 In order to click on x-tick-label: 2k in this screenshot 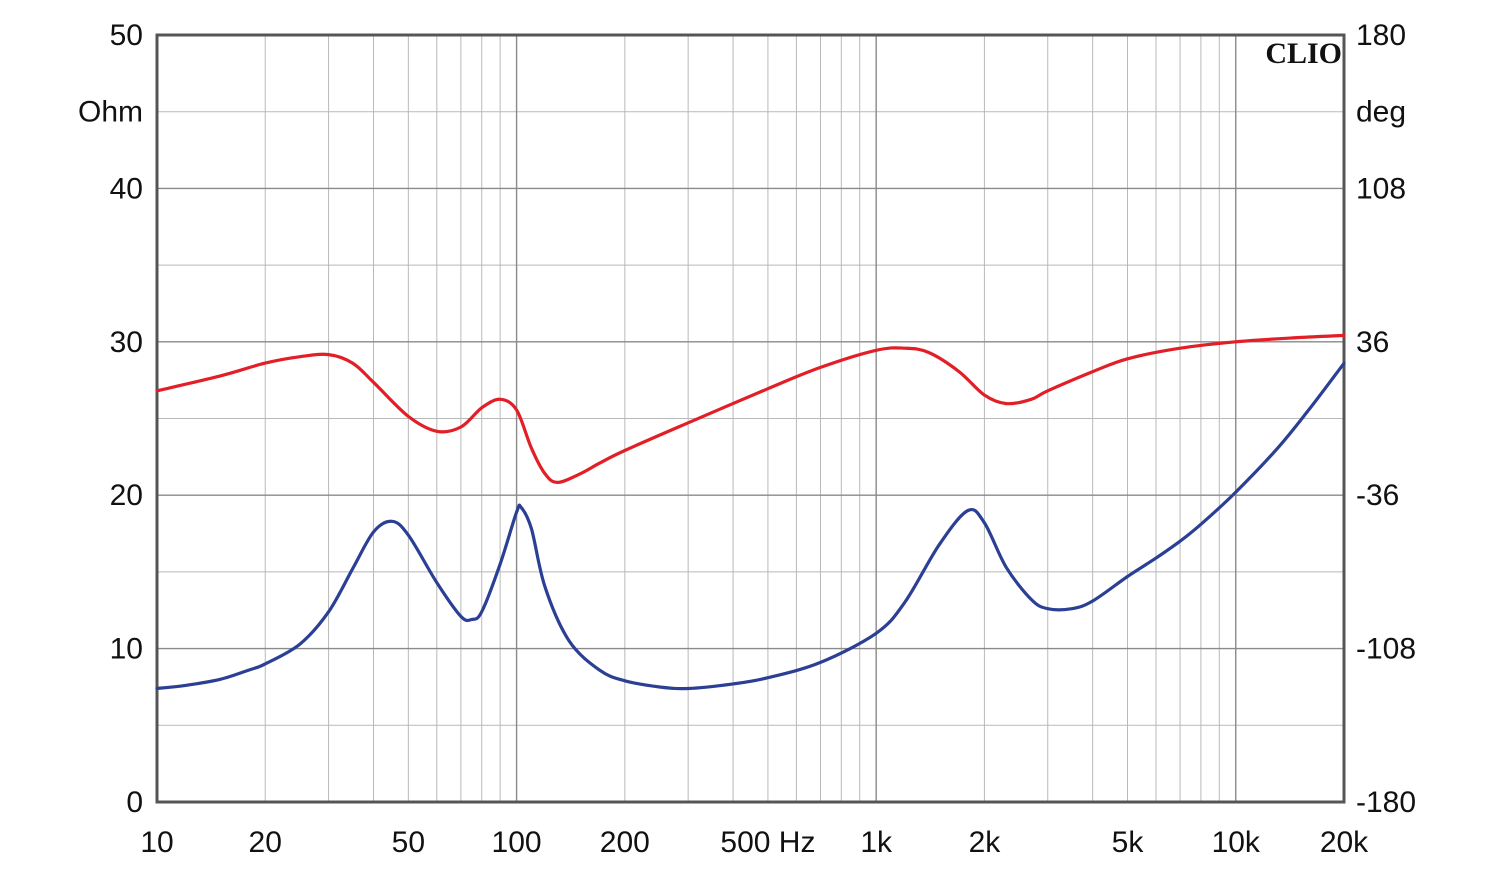, I will do `click(985, 842)`.